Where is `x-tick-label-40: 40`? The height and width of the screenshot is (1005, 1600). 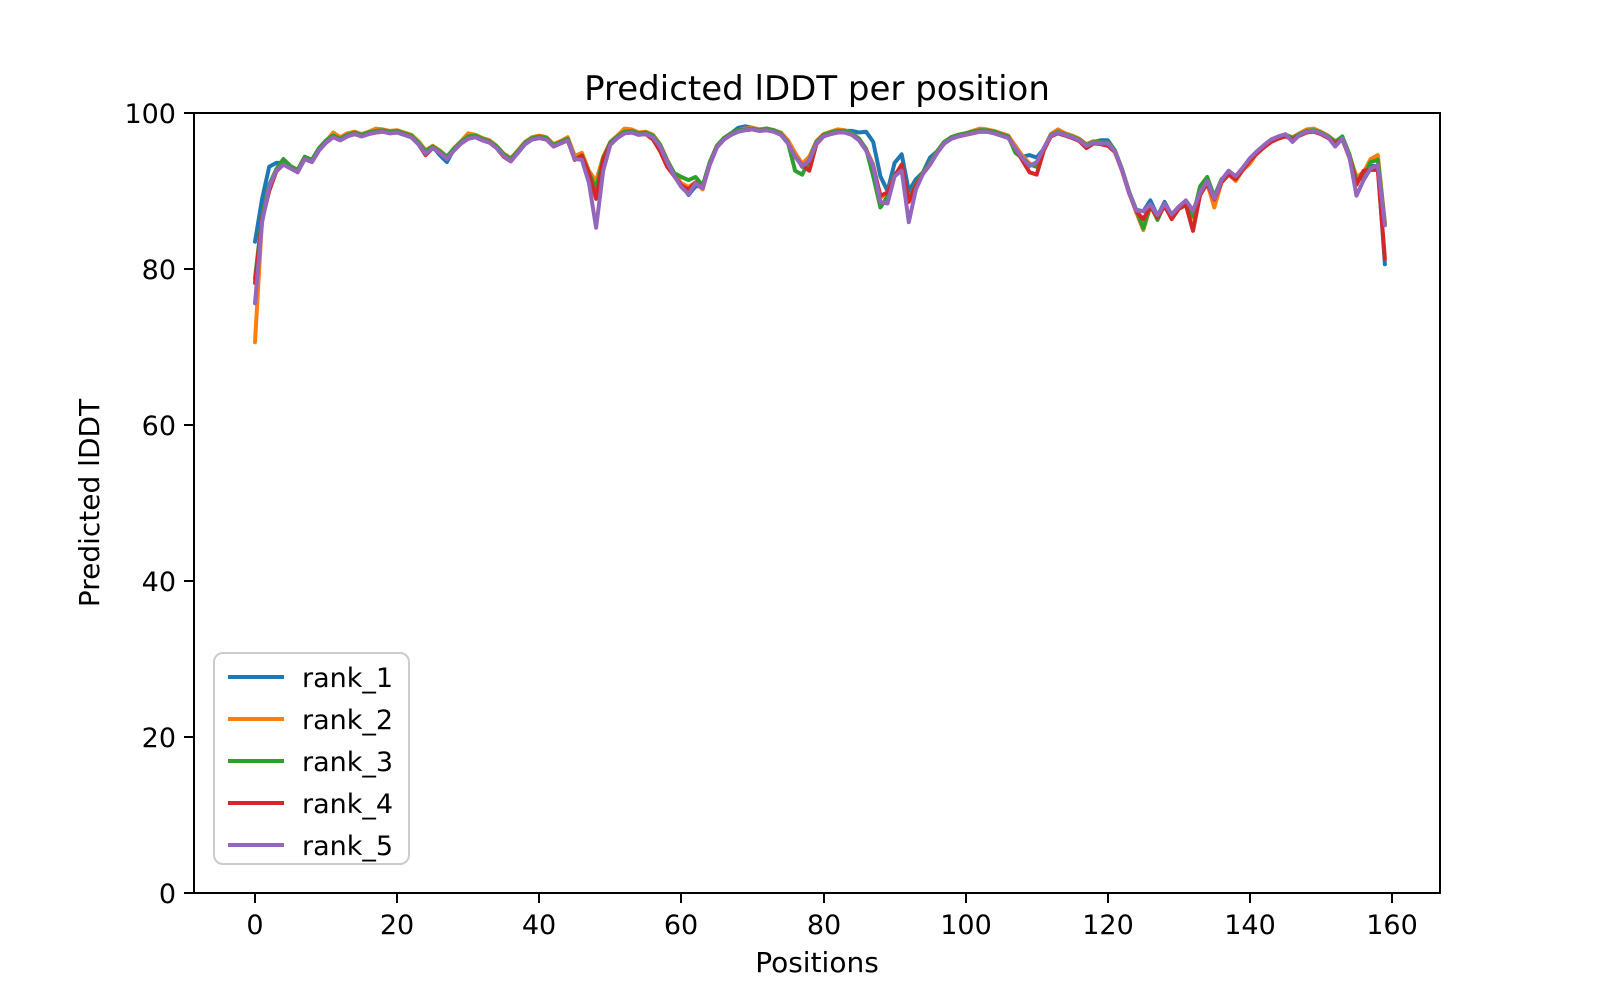 x-tick-label-40: 40 is located at coordinates (539, 925).